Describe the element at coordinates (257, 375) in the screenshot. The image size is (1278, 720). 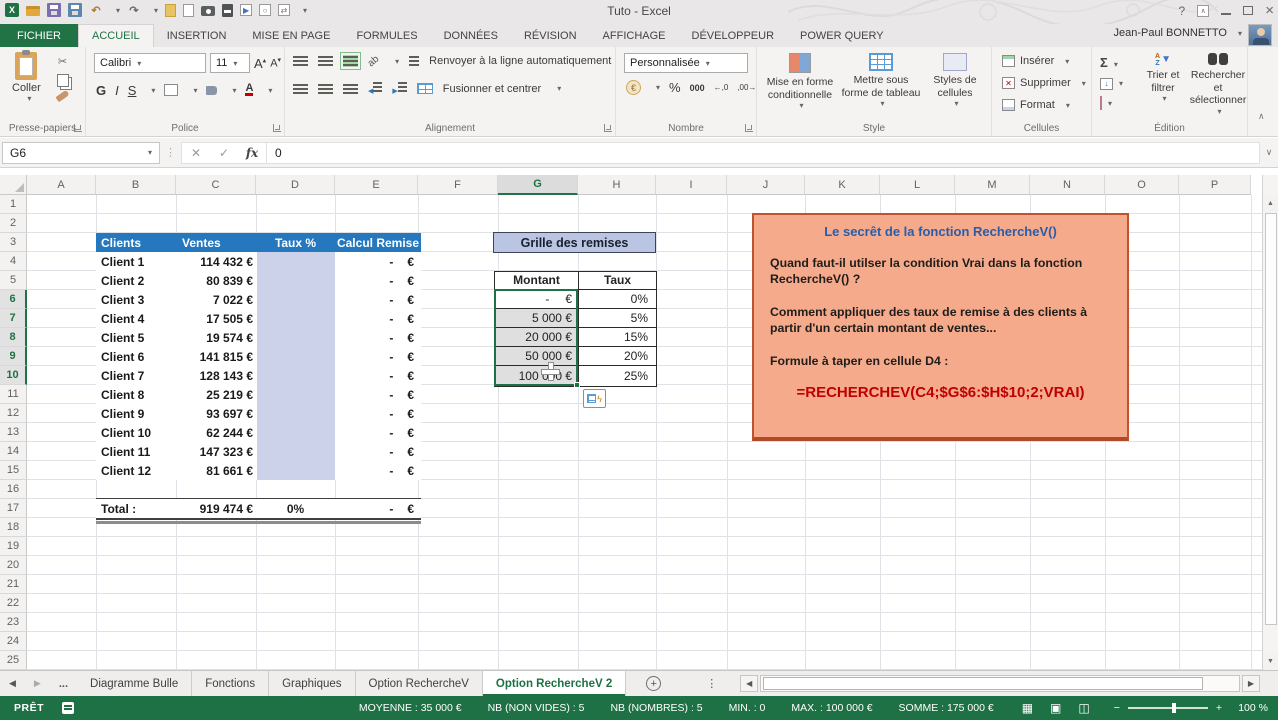
I see `table-row: Client 7 128 143 € - €` at that location.